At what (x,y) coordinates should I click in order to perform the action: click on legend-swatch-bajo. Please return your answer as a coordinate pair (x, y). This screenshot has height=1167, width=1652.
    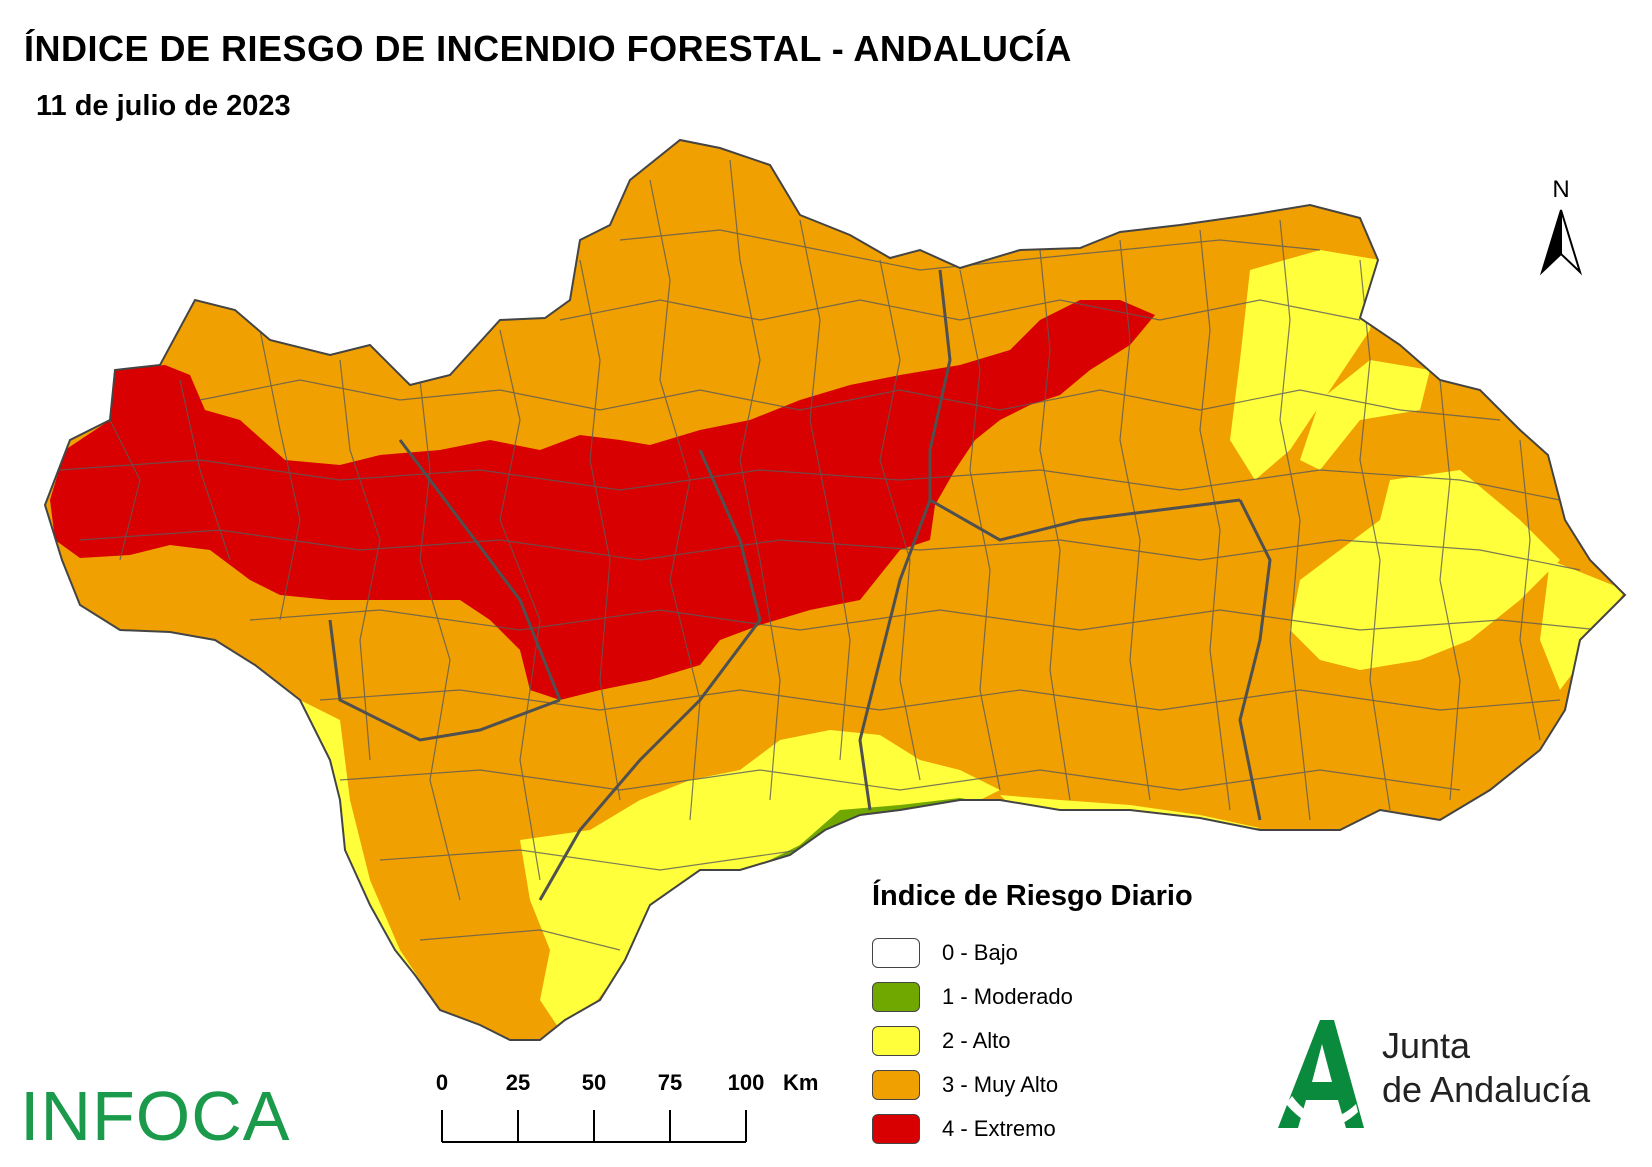
    Looking at the image, I should click on (896, 953).